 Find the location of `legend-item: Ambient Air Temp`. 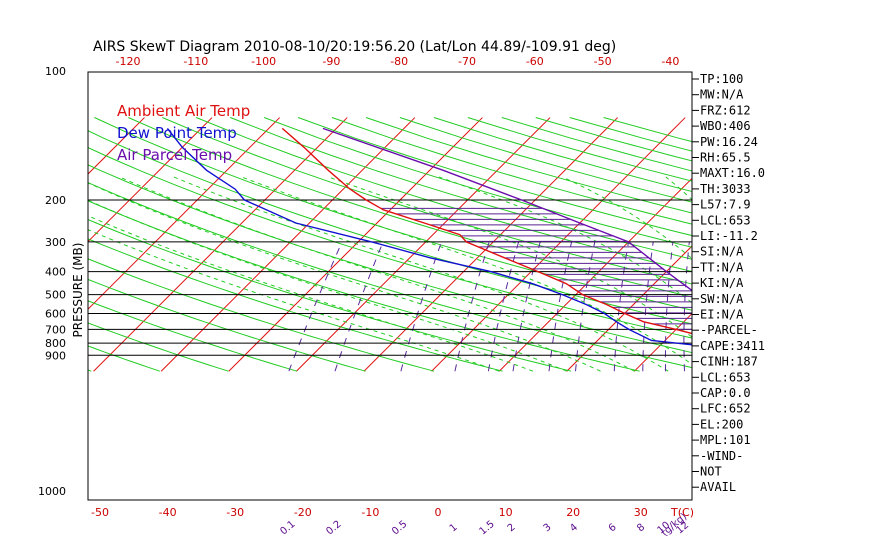

legend-item: Ambient Air Temp is located at coordinates (183, 111).